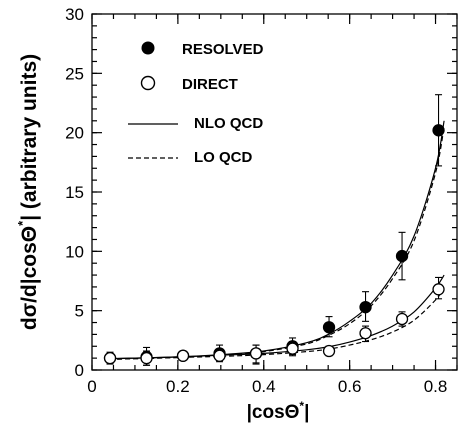 The height and width of the screenshot is (430, 472). I want to click on x-axis-title-main: |cosΘ, so click(273, 412).